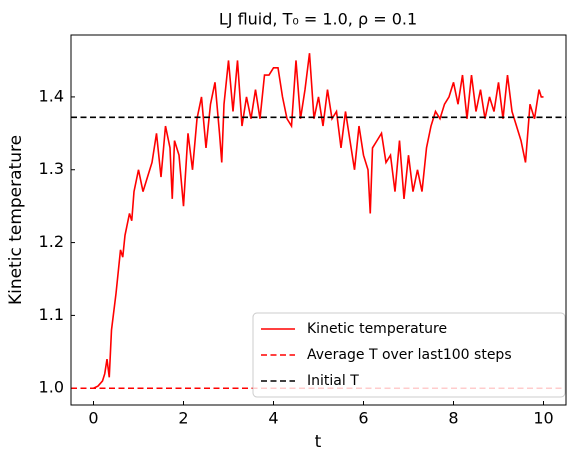 The width and height of the screenshot is (577, 463). What do you see at coordinates (183, 418) in the screenshot?
I see `x-tick-label: 2` at bounding box center [183, 418].